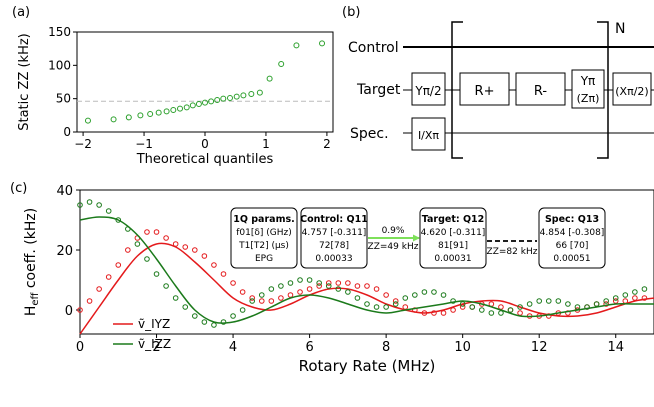  What do you see at coordinates (373, 48) in the screenshot?
I see `wire-label-control: Control` at bounding box center [373, 48].